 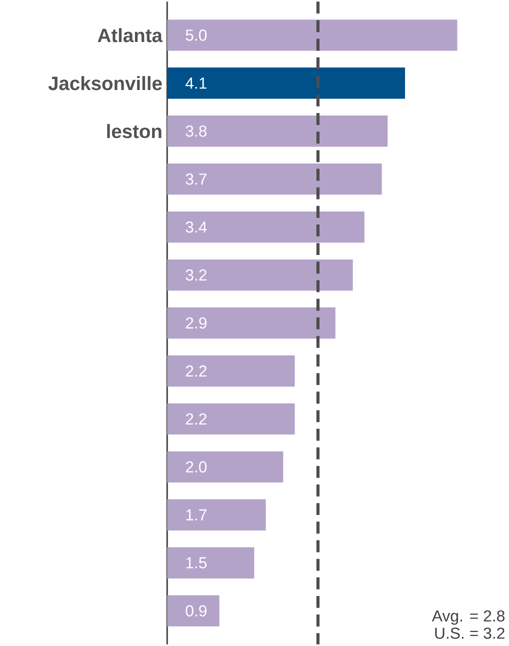 What do you see at coordinates (196, 35) in the screenshot?
I see `data-label: 5.0` at bounding box center [196, 35].